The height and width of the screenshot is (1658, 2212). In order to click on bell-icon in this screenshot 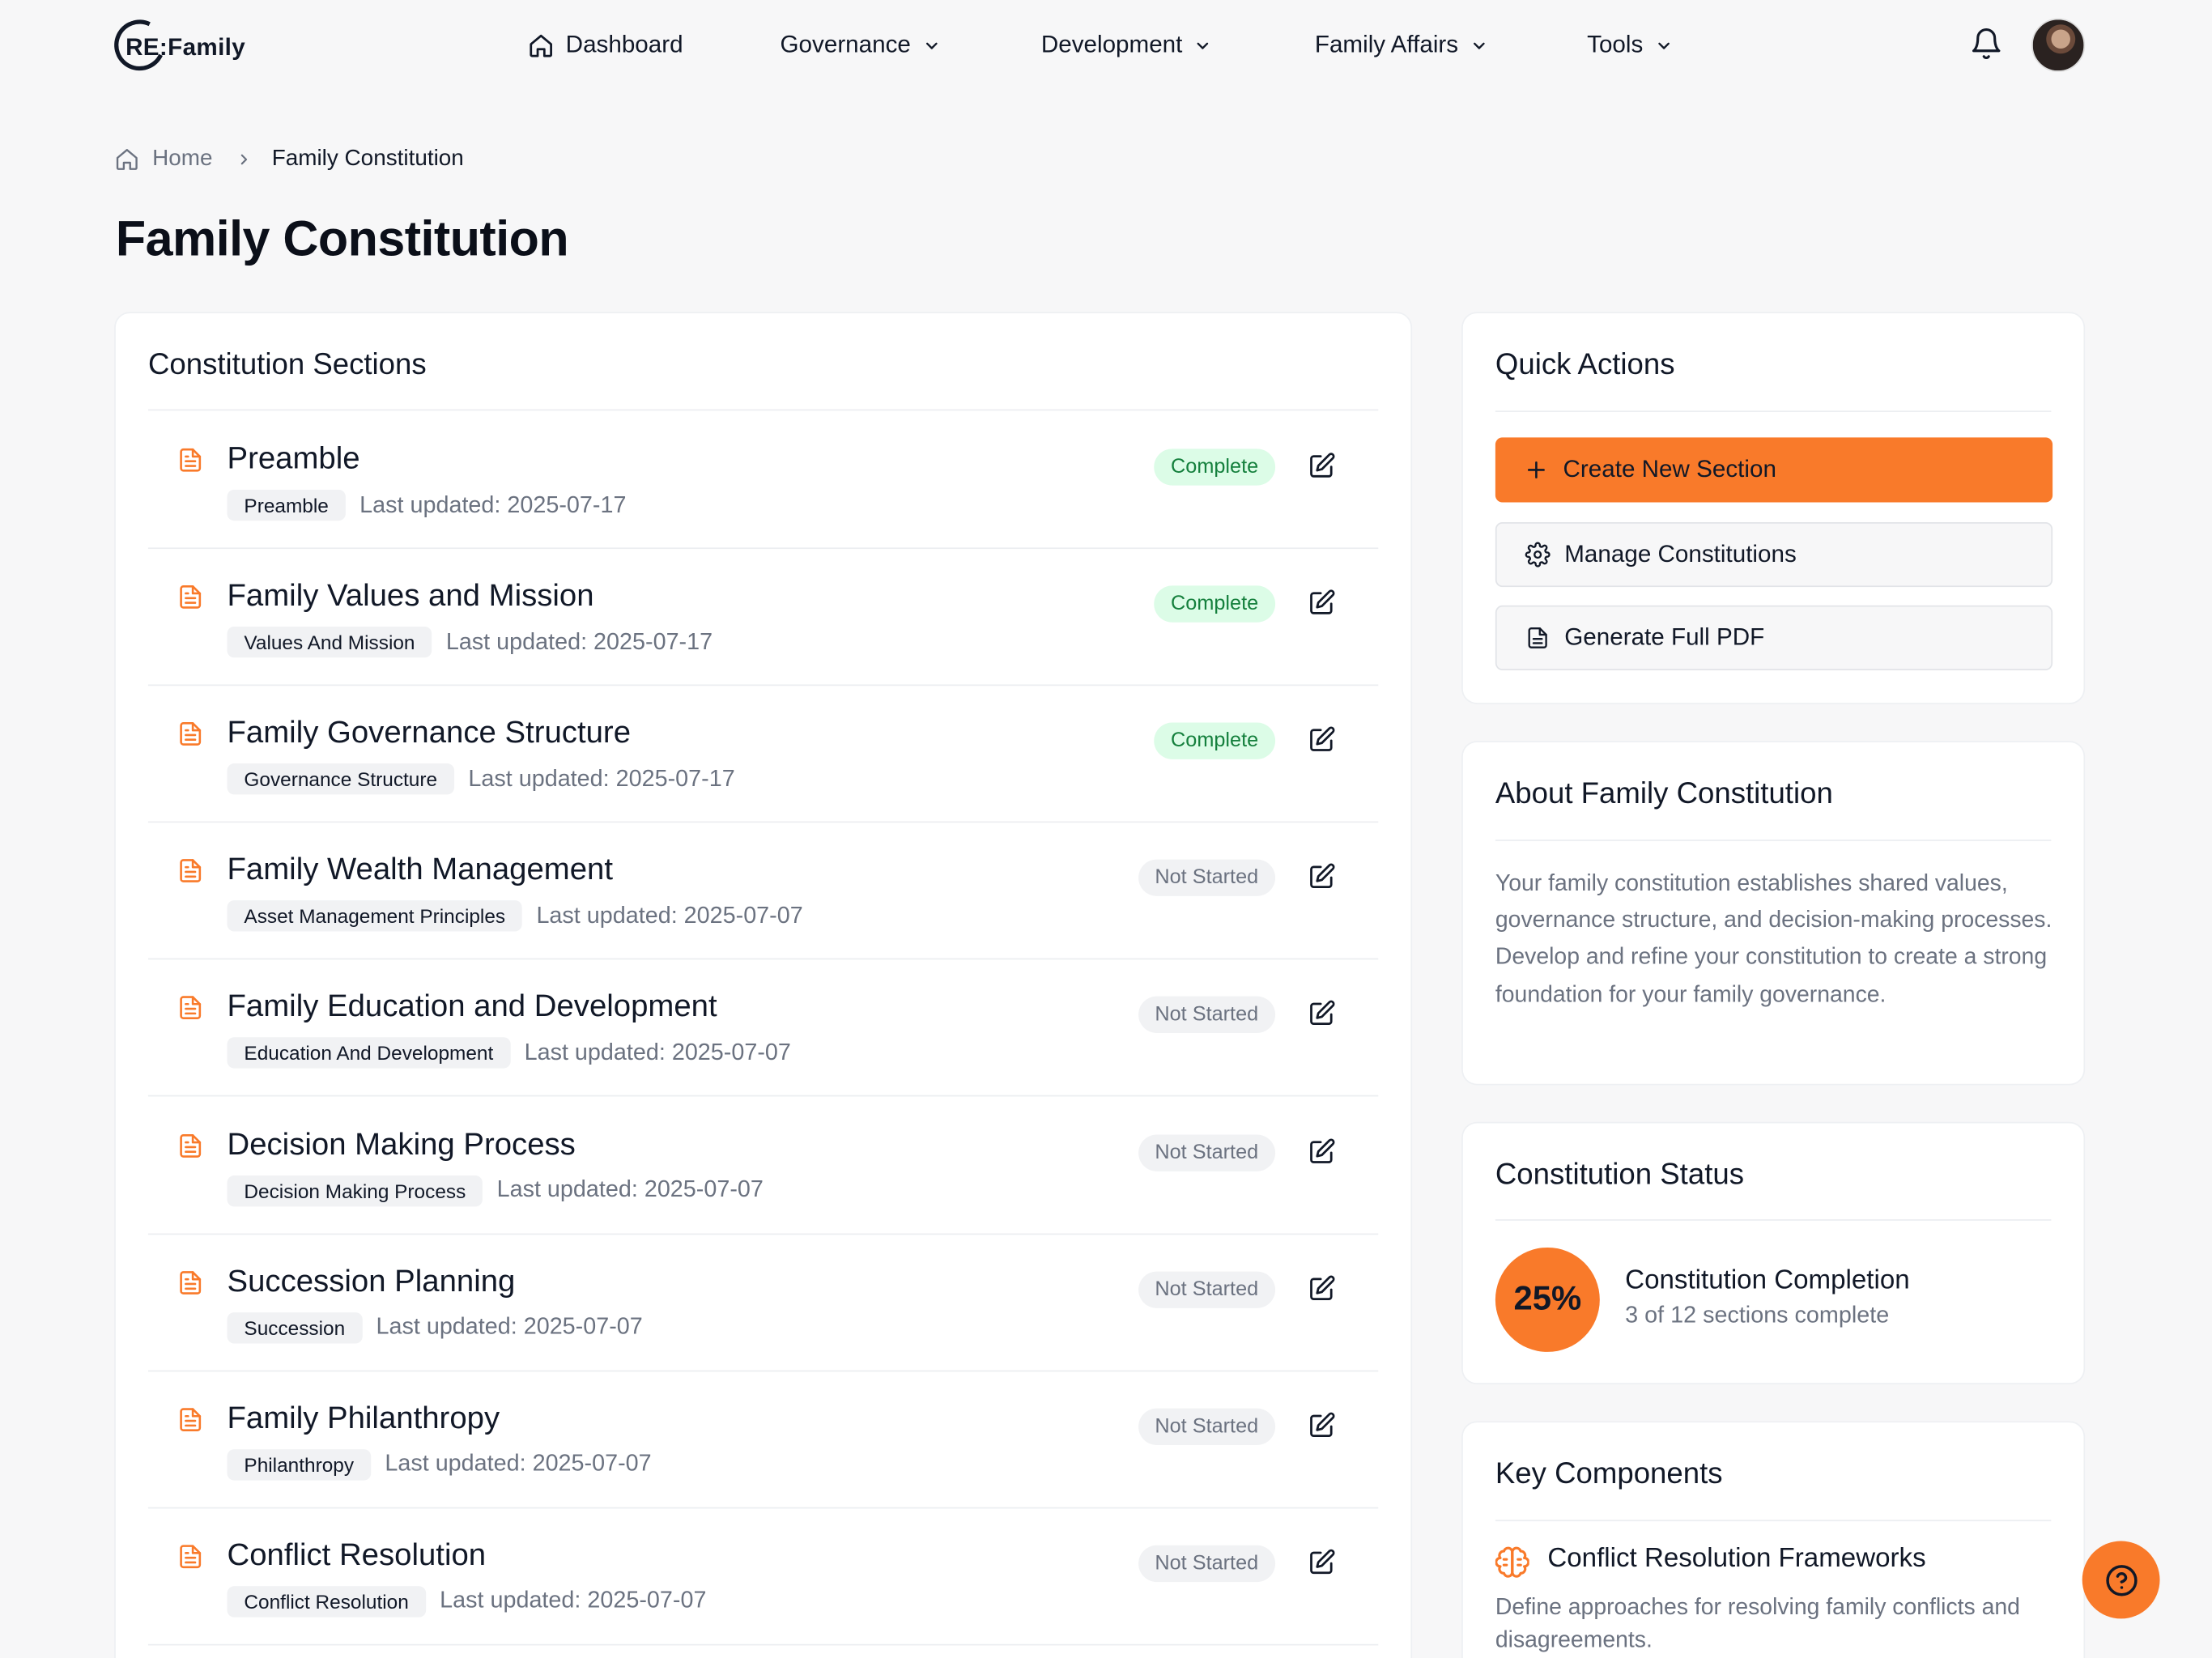, I will do `click(1986, 44)`.